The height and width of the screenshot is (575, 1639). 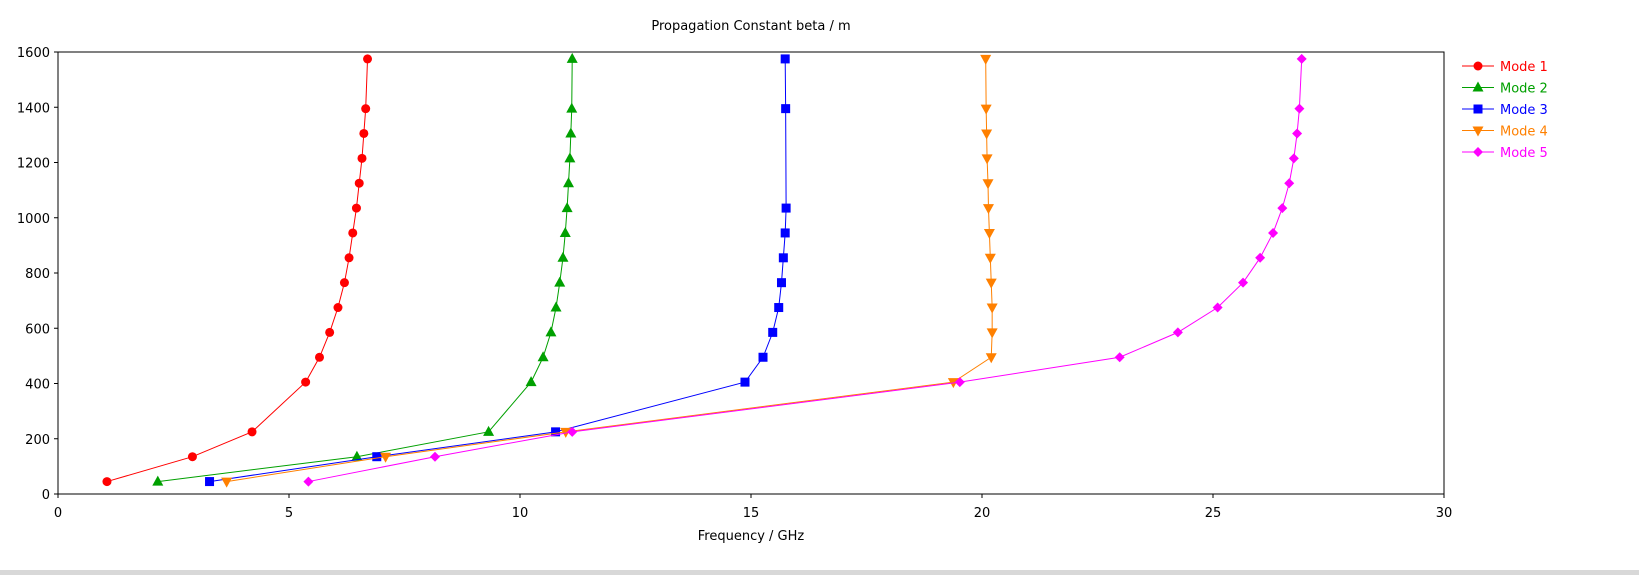 What do you see at coordinates (289, 513) in the screenshot?
I see `x-tick-label: 5` at bounding box center [289, 513].